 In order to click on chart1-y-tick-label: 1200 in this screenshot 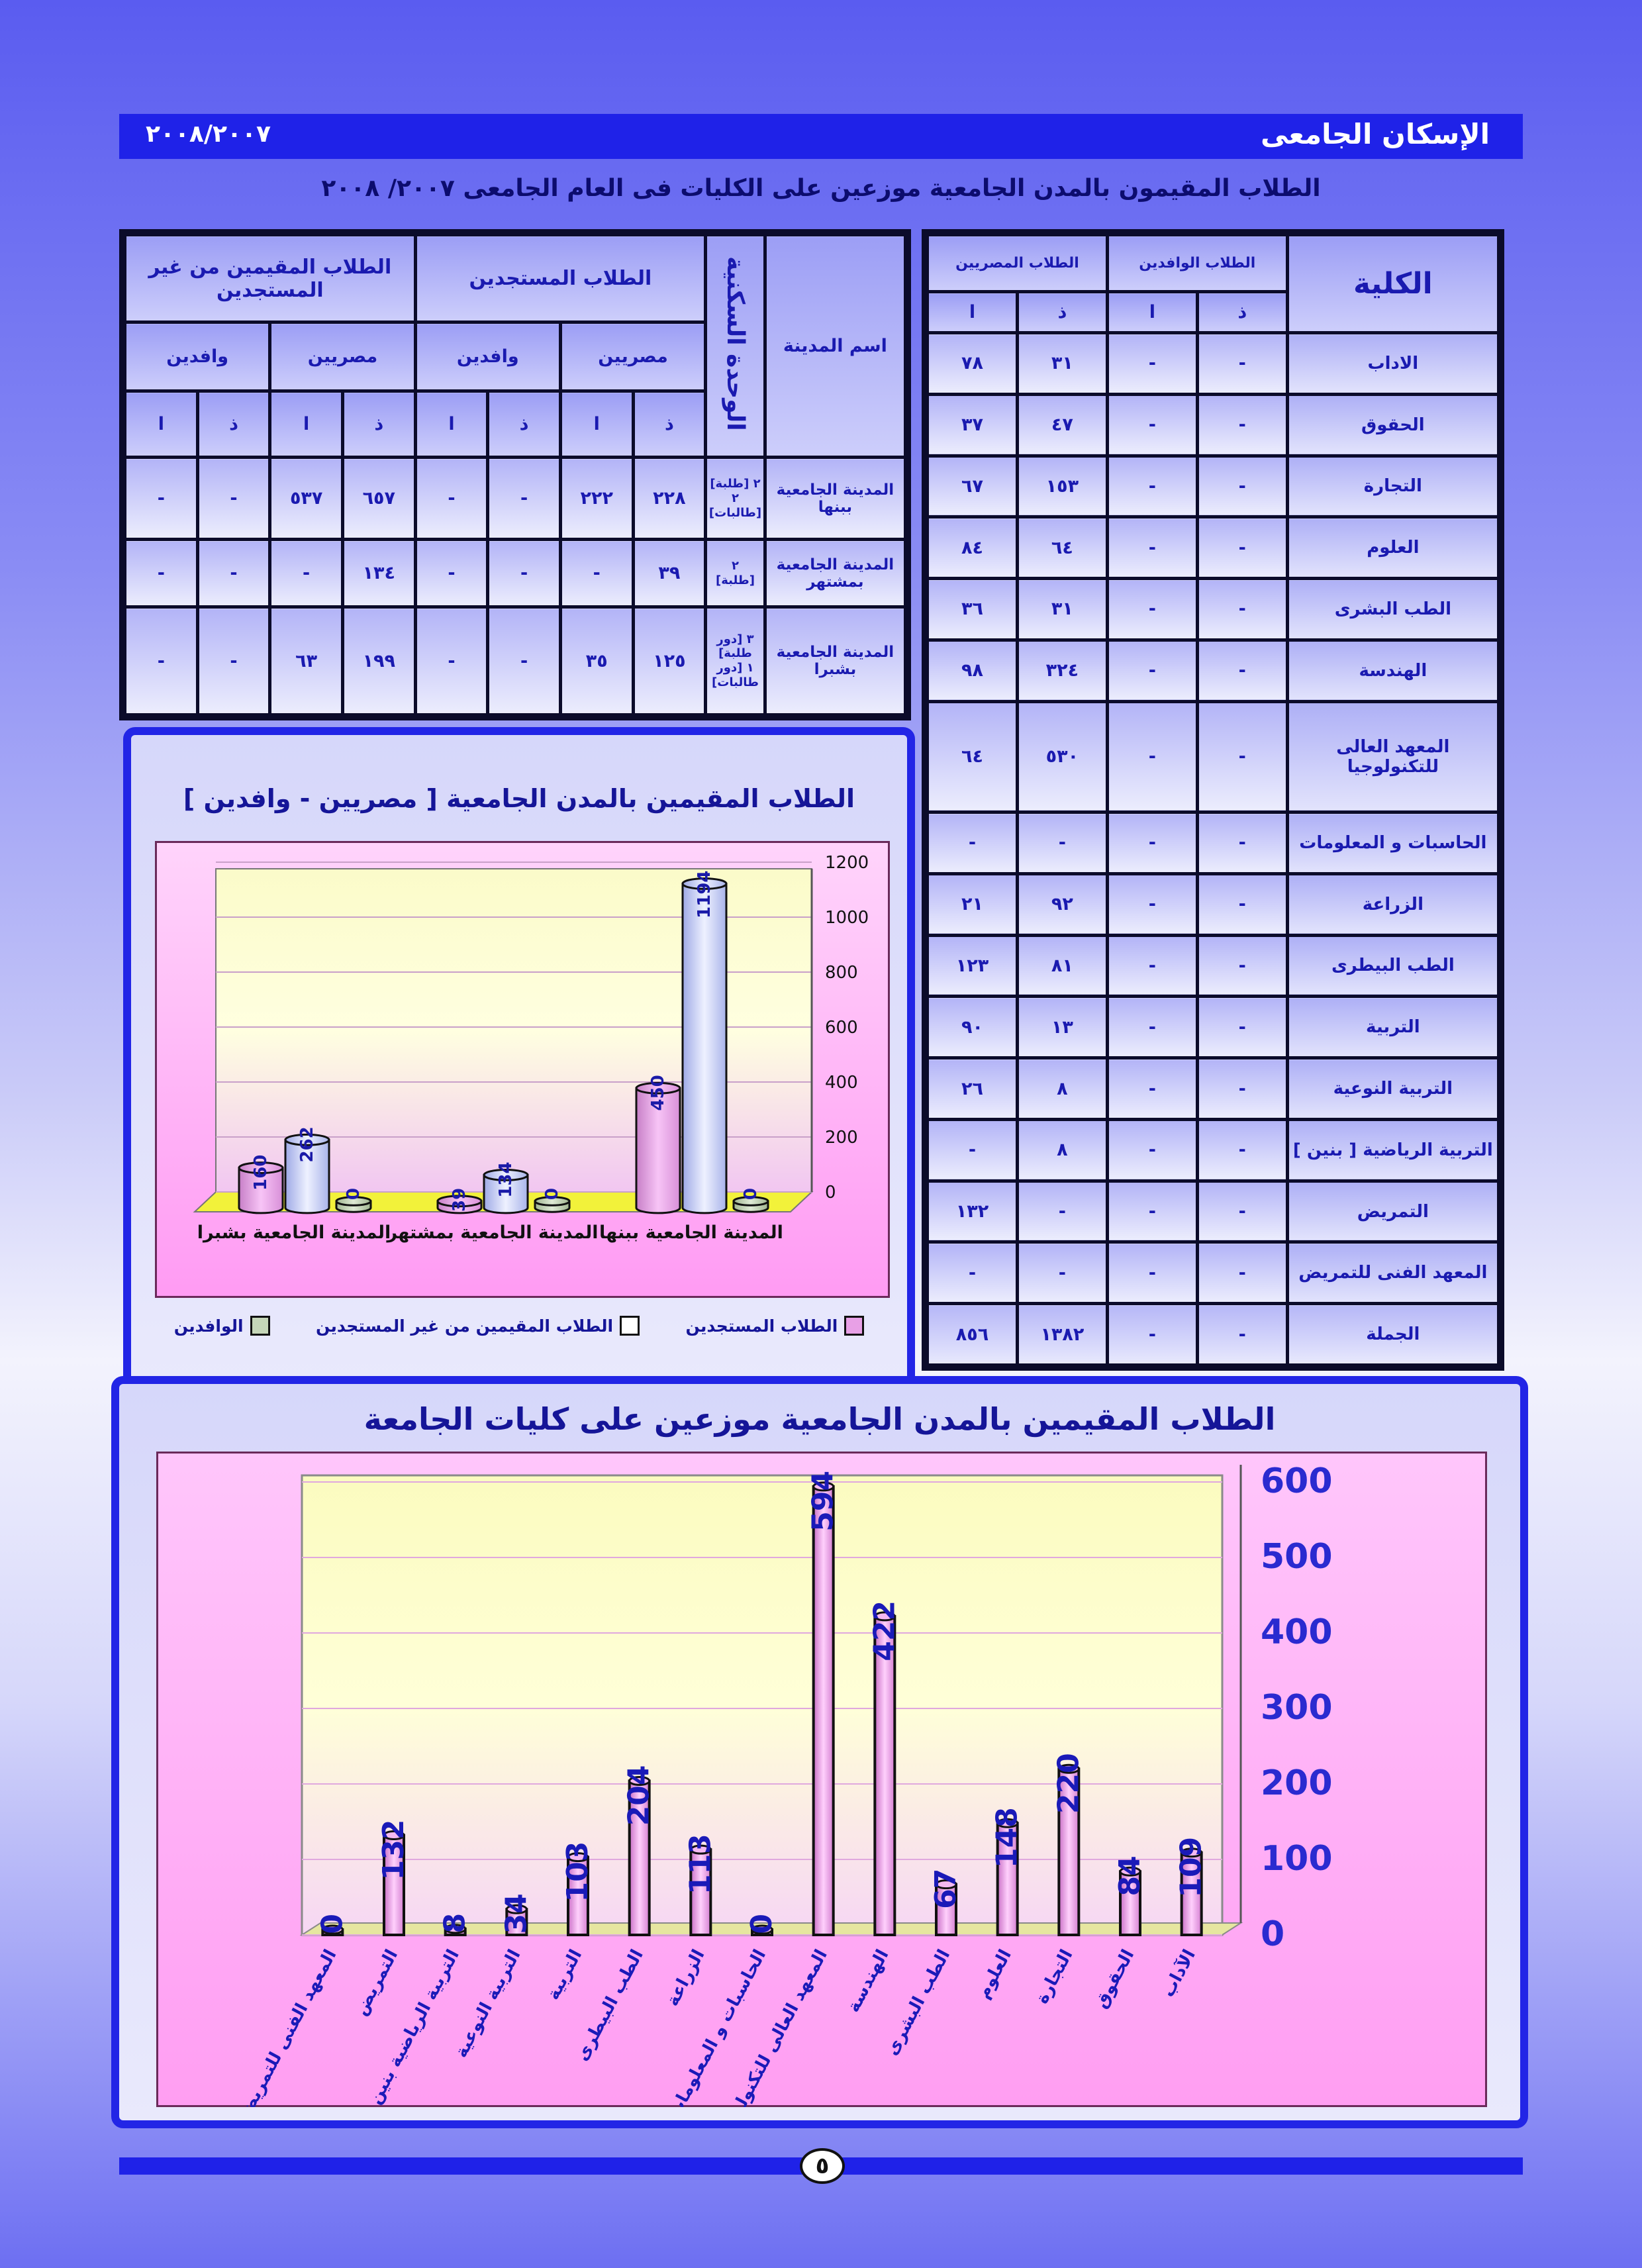, I will do `click(847, 863)`.